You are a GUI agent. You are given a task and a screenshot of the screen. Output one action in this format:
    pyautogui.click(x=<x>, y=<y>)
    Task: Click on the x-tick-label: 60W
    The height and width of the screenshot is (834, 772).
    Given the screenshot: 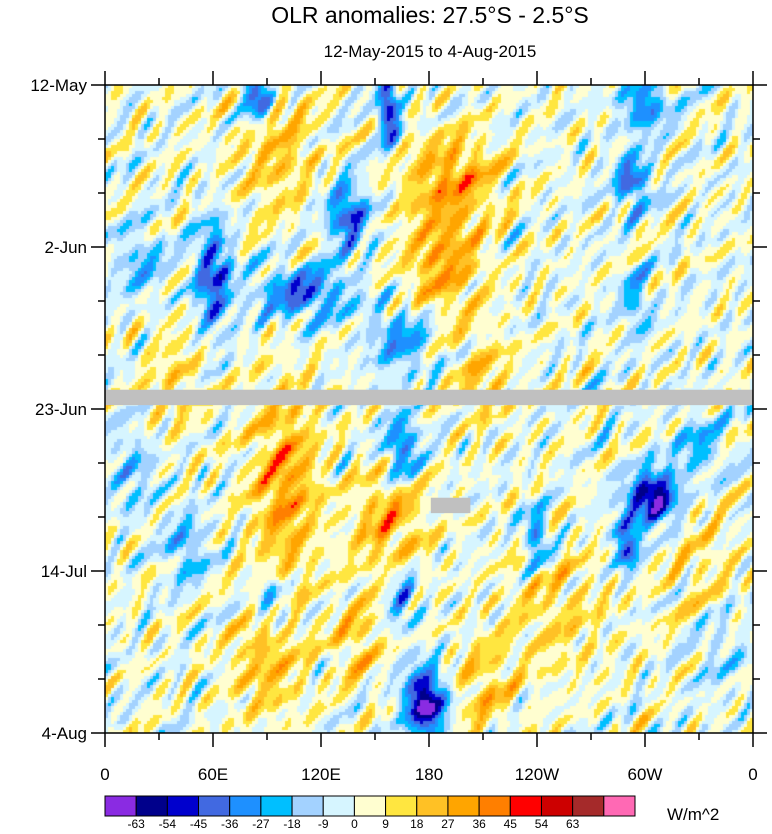 What is the action you would take?
    pyautogui.click(x=645, y=774)
    